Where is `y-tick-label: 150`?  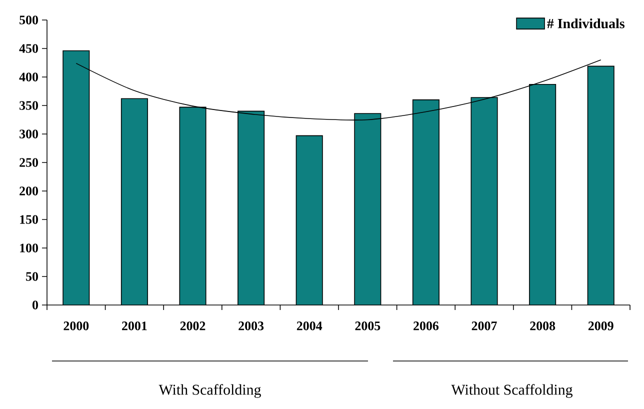 y-tick-label: 150 is located at coordinates (29, 219).